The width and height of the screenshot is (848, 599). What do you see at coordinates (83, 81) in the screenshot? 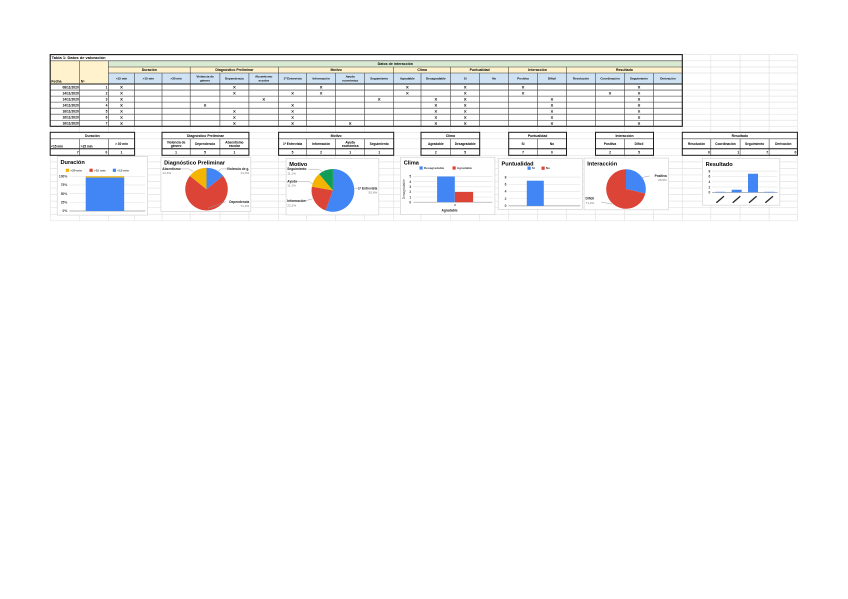
I see `svg-text: Nº` at bounding box center [83, 81].